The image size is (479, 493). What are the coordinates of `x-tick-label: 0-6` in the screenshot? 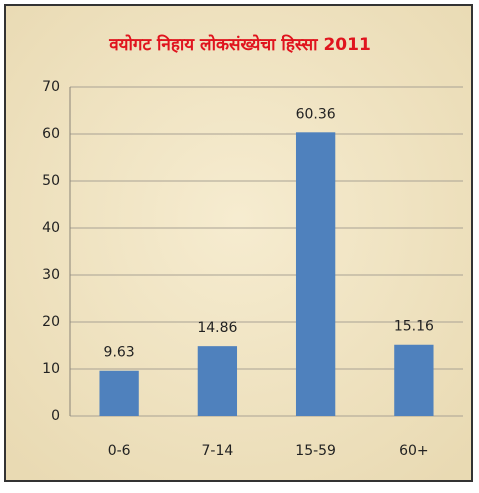 It's located at (119, 451).